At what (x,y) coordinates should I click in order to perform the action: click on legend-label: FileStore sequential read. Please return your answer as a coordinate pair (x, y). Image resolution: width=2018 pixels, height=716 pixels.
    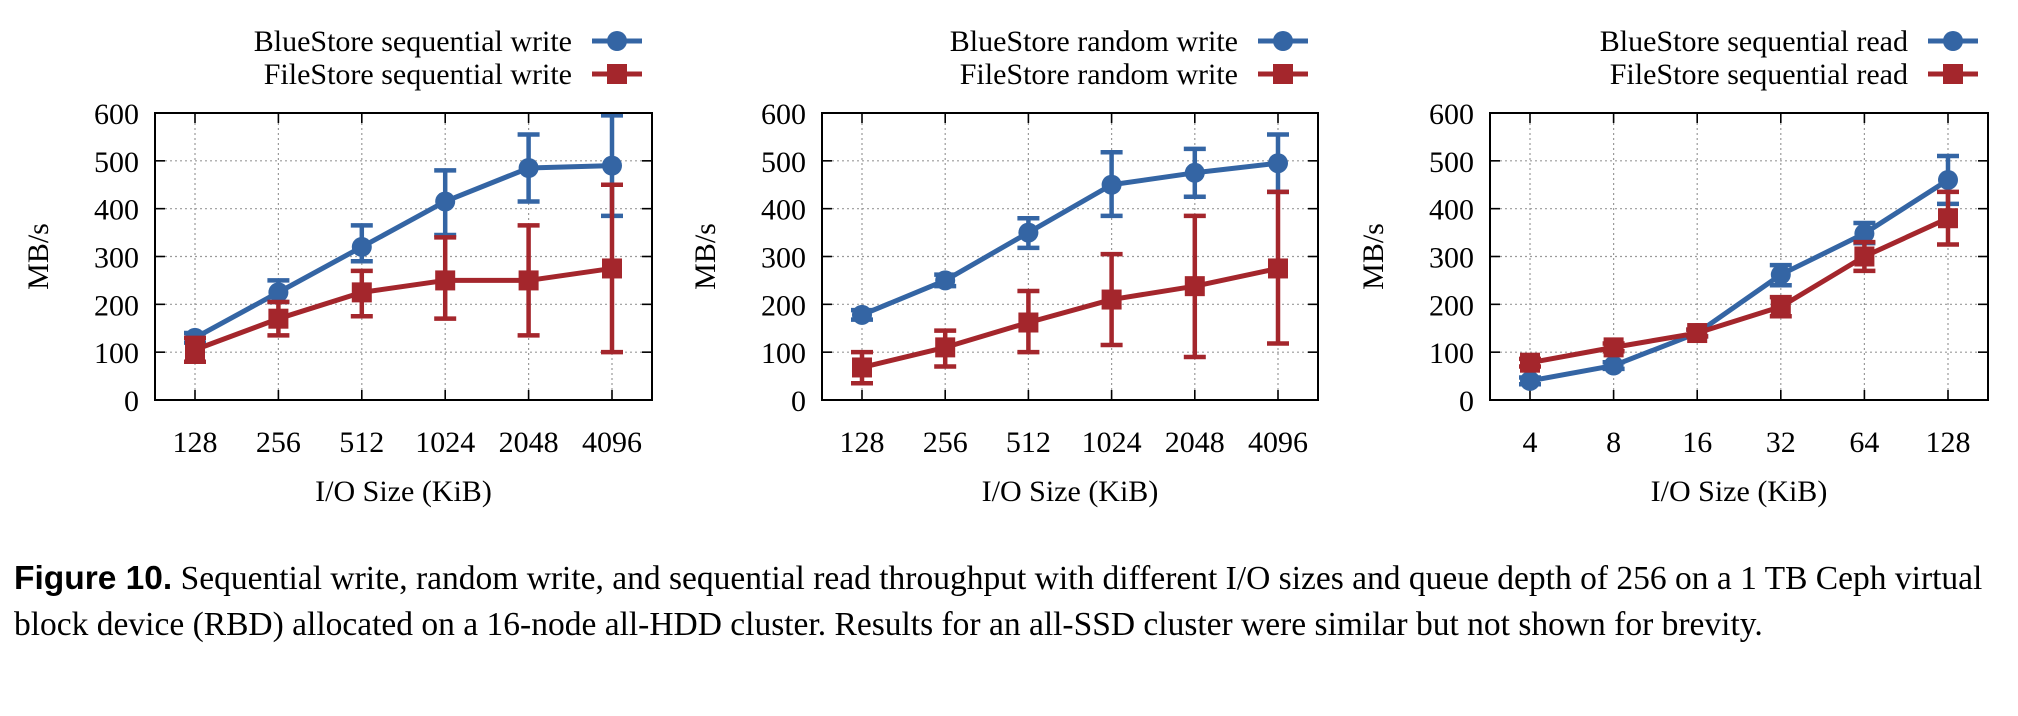
    Looking at the image, I should click on (1759, 74).